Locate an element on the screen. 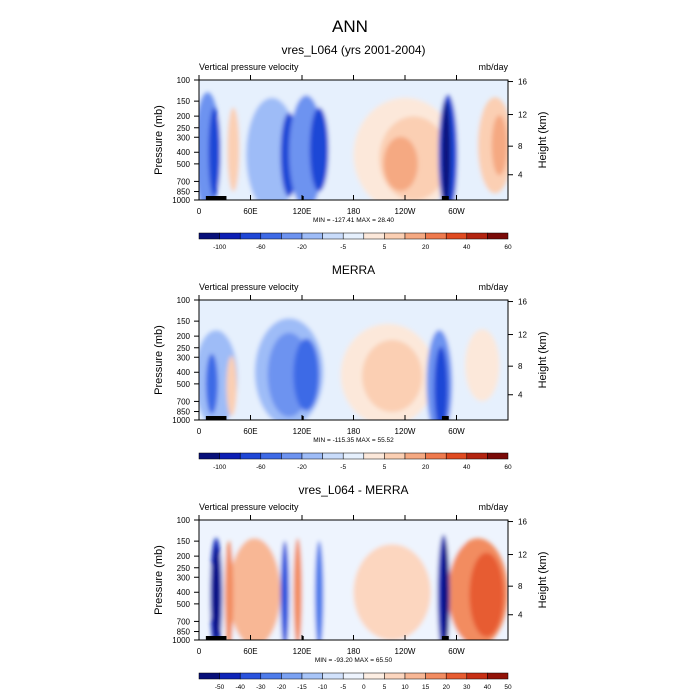  panel-title: vres_L064 - MERRA is located at coordinates (353, 490).